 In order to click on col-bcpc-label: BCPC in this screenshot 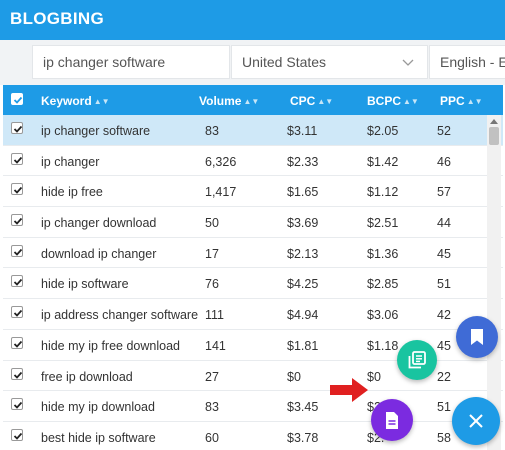, I will do `click(384, 101)`.